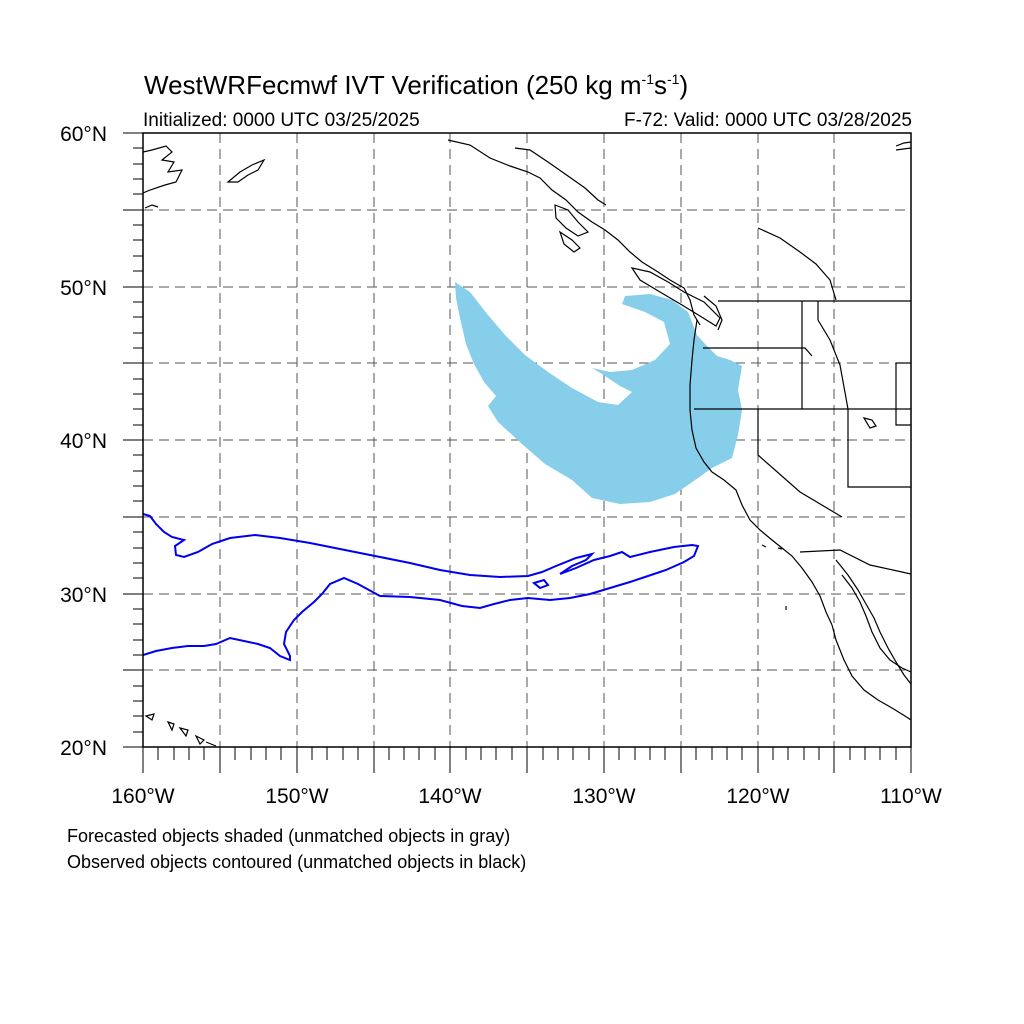 Image resolution: width=1024 pixels, height=1024 pixels. Describe the element at coordinates (911, 796) in the screenshot. I see `lon-label-110w: 110°W` at that location.